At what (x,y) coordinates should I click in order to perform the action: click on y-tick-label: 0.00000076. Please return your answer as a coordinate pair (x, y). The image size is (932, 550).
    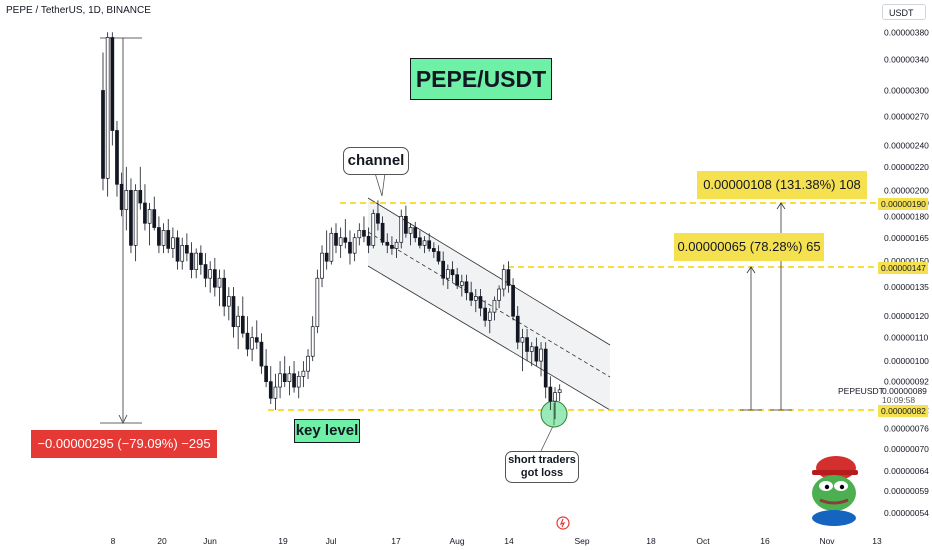
    Looking at the image, I should click on (906, 429).